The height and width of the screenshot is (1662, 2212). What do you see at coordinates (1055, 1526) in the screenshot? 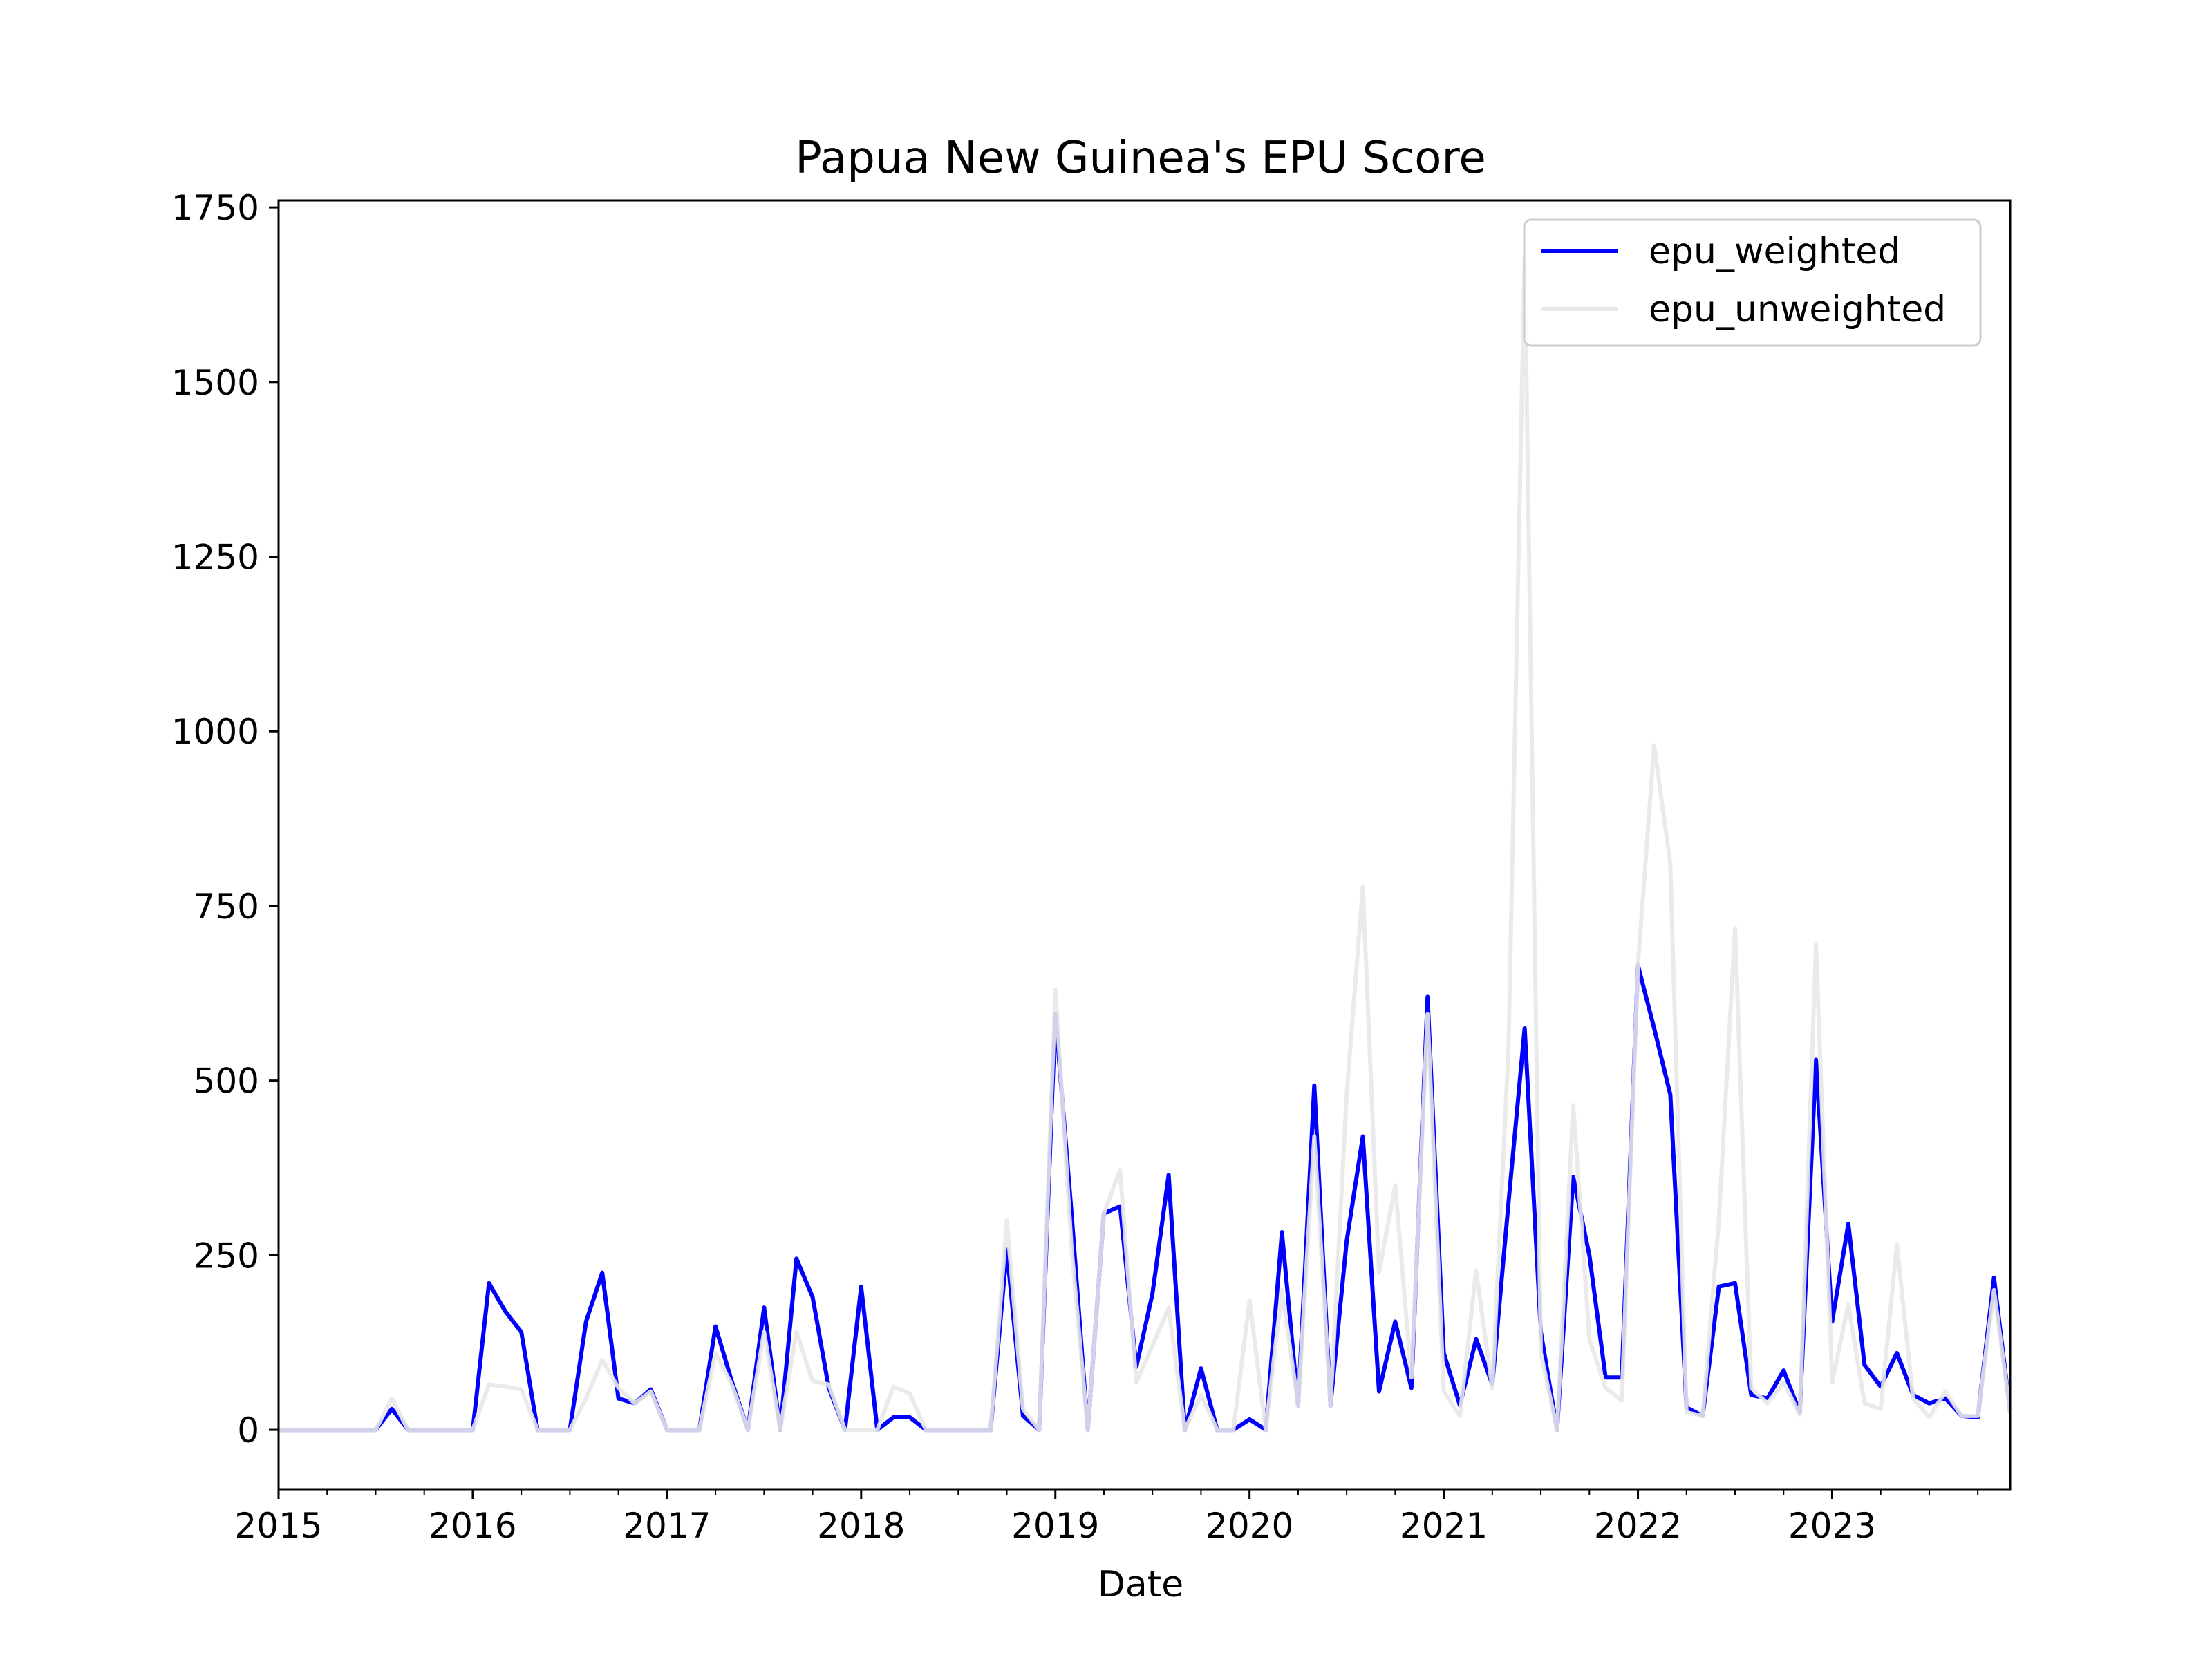
I see `x-tick-label: 2019` at bounding box center [1055, 1526].